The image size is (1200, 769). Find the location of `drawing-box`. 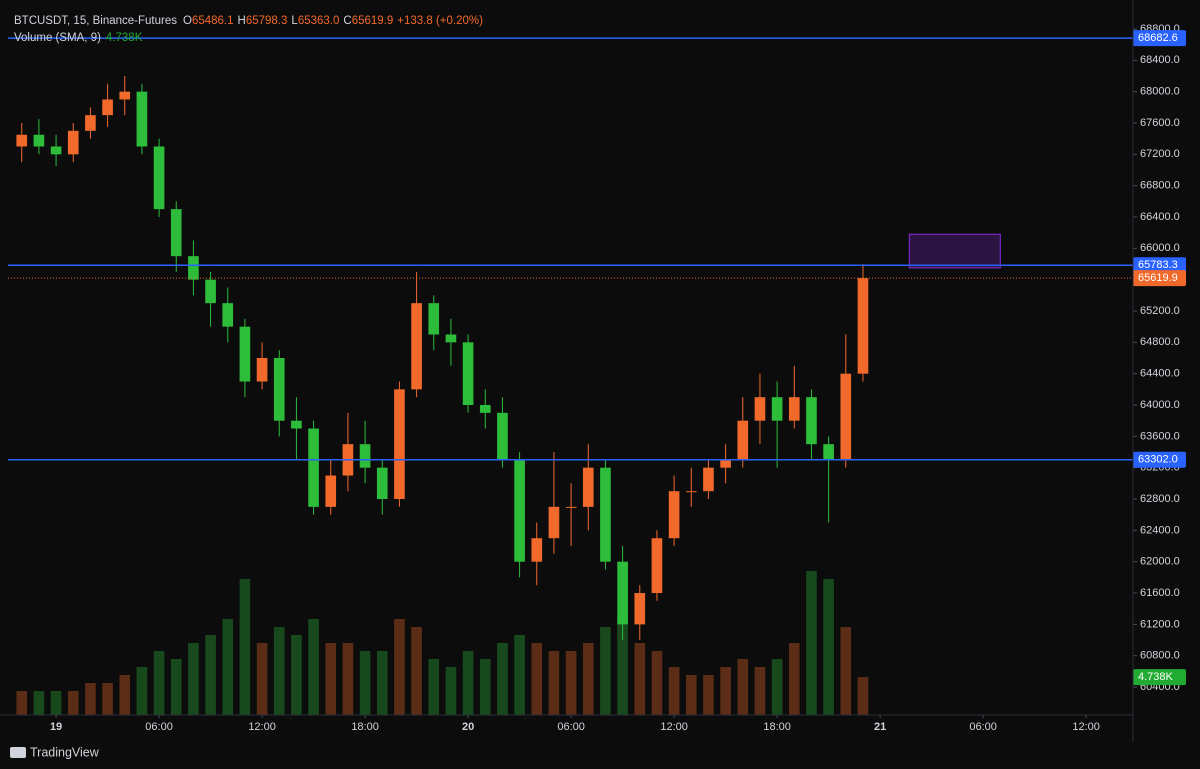

drawing-box is located at coordinates (954, 251).